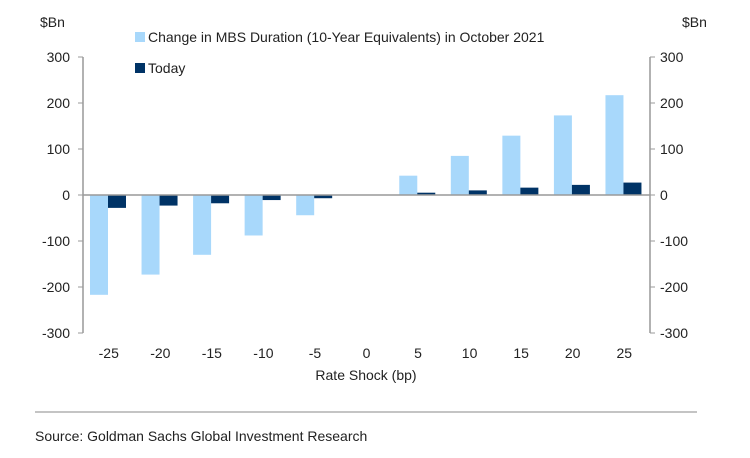 This screenshot has width=750, height=458. I want to click on bar-change--5, so click(305, 205).